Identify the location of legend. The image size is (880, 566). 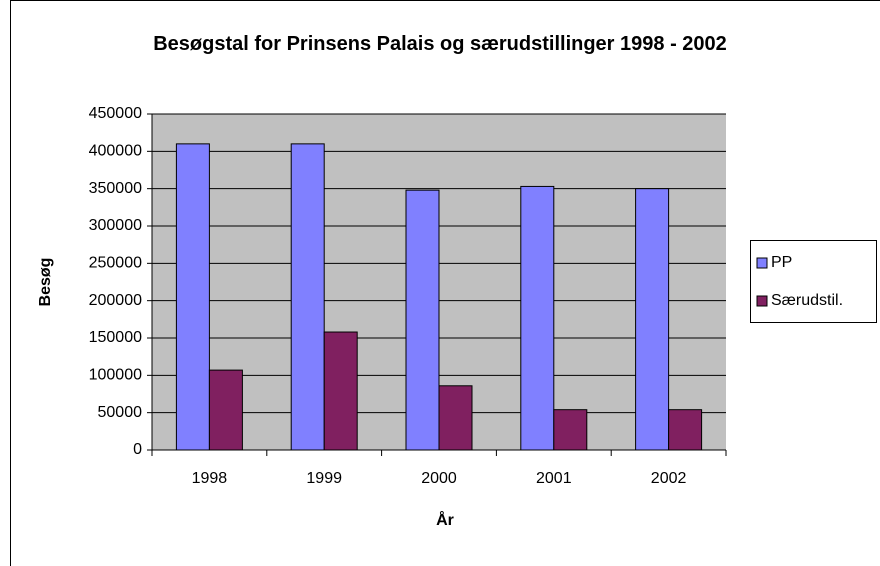
(813, 281).